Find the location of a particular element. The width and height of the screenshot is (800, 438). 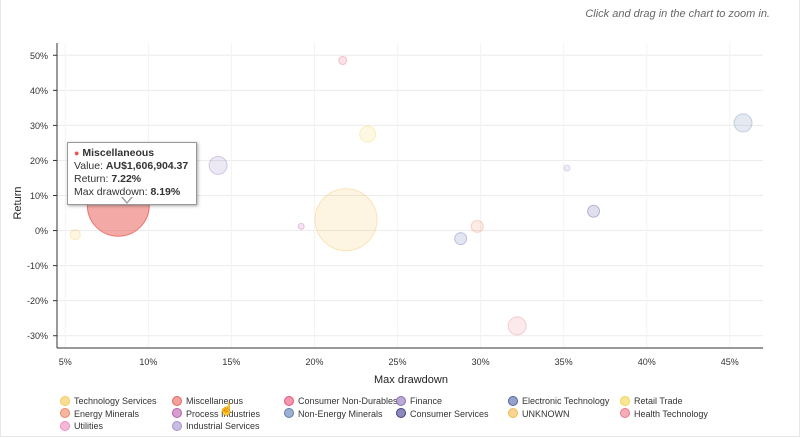

bubble-technology-services is located at coordinates (75, 235).